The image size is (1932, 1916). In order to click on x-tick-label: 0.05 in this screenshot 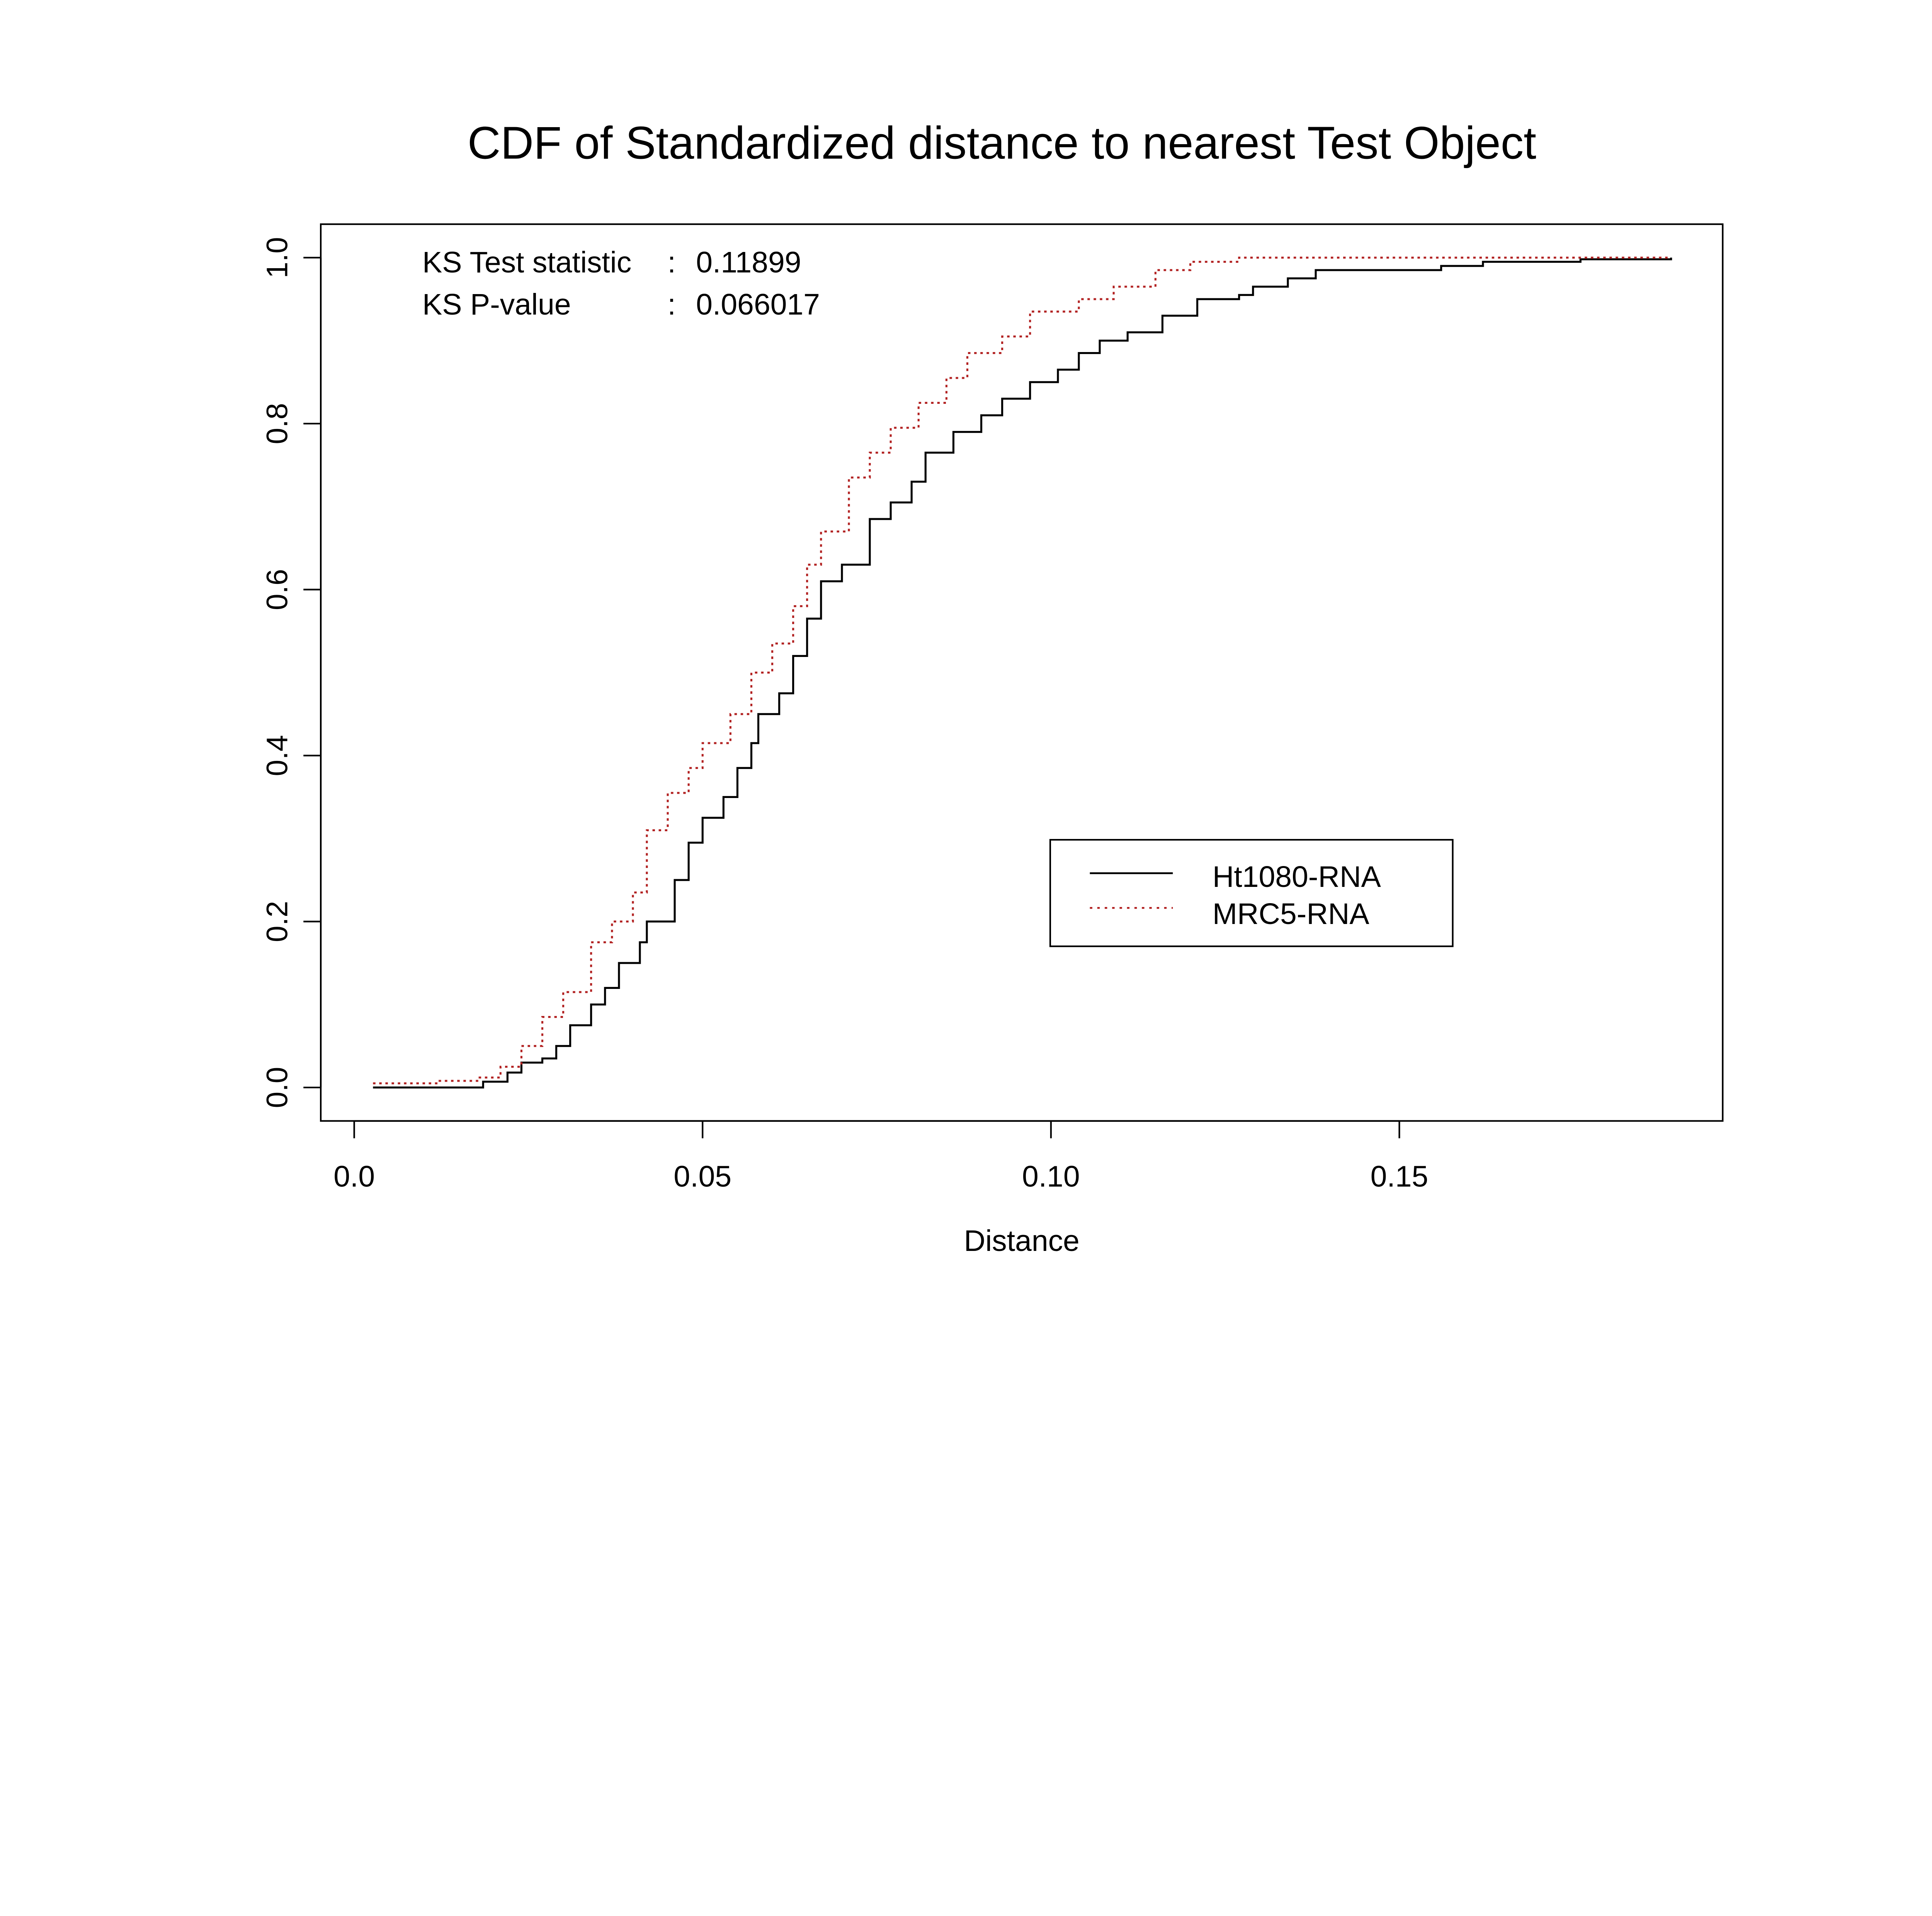, I will do `click(702, 1176)`.